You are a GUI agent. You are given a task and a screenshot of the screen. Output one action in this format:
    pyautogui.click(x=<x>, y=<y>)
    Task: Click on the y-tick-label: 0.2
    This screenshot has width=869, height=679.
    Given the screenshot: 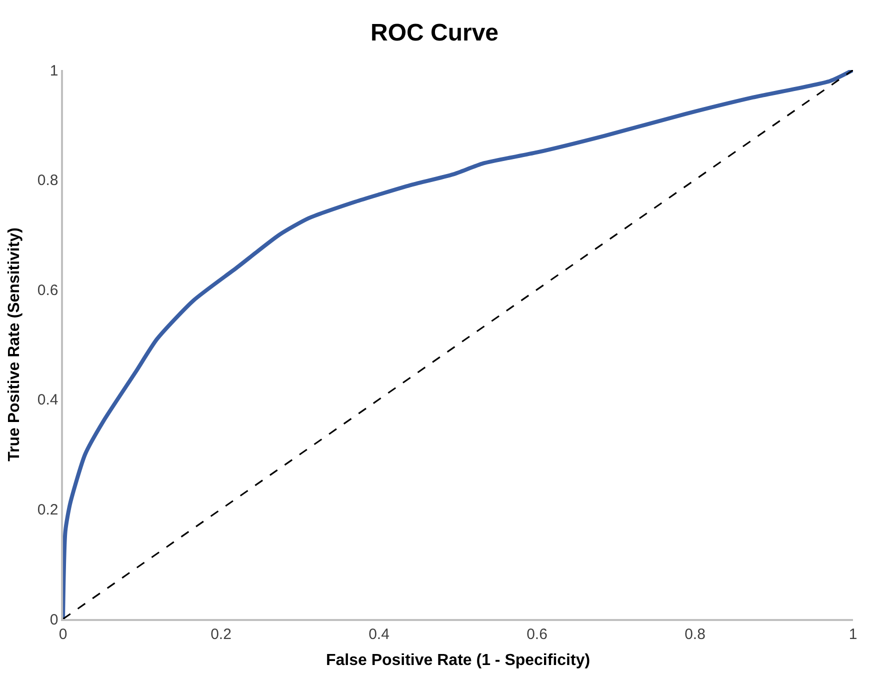 What is the action you would take?
    pyautogui.click(x=47, y=509)
    